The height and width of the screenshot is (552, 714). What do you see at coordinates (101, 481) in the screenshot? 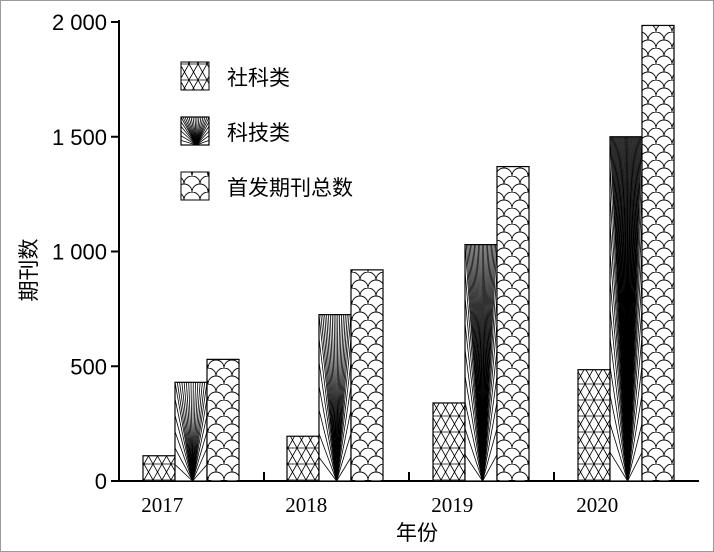
I see `y-tick-label: 0` at bounding box center [101, 481].